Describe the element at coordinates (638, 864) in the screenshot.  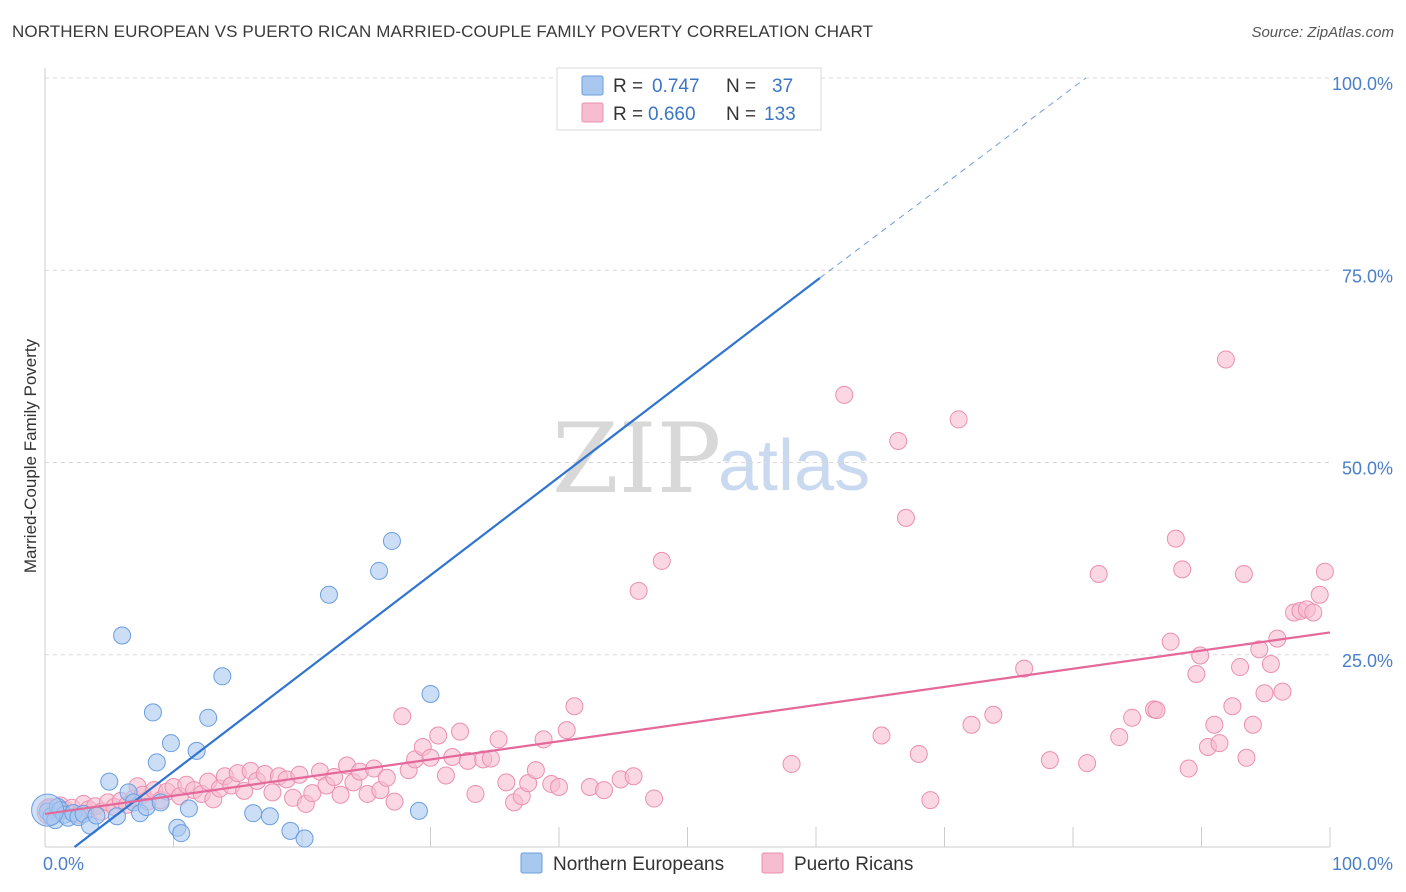
I see `legend-label-northern-europeans: Northern Europeans` at that location.